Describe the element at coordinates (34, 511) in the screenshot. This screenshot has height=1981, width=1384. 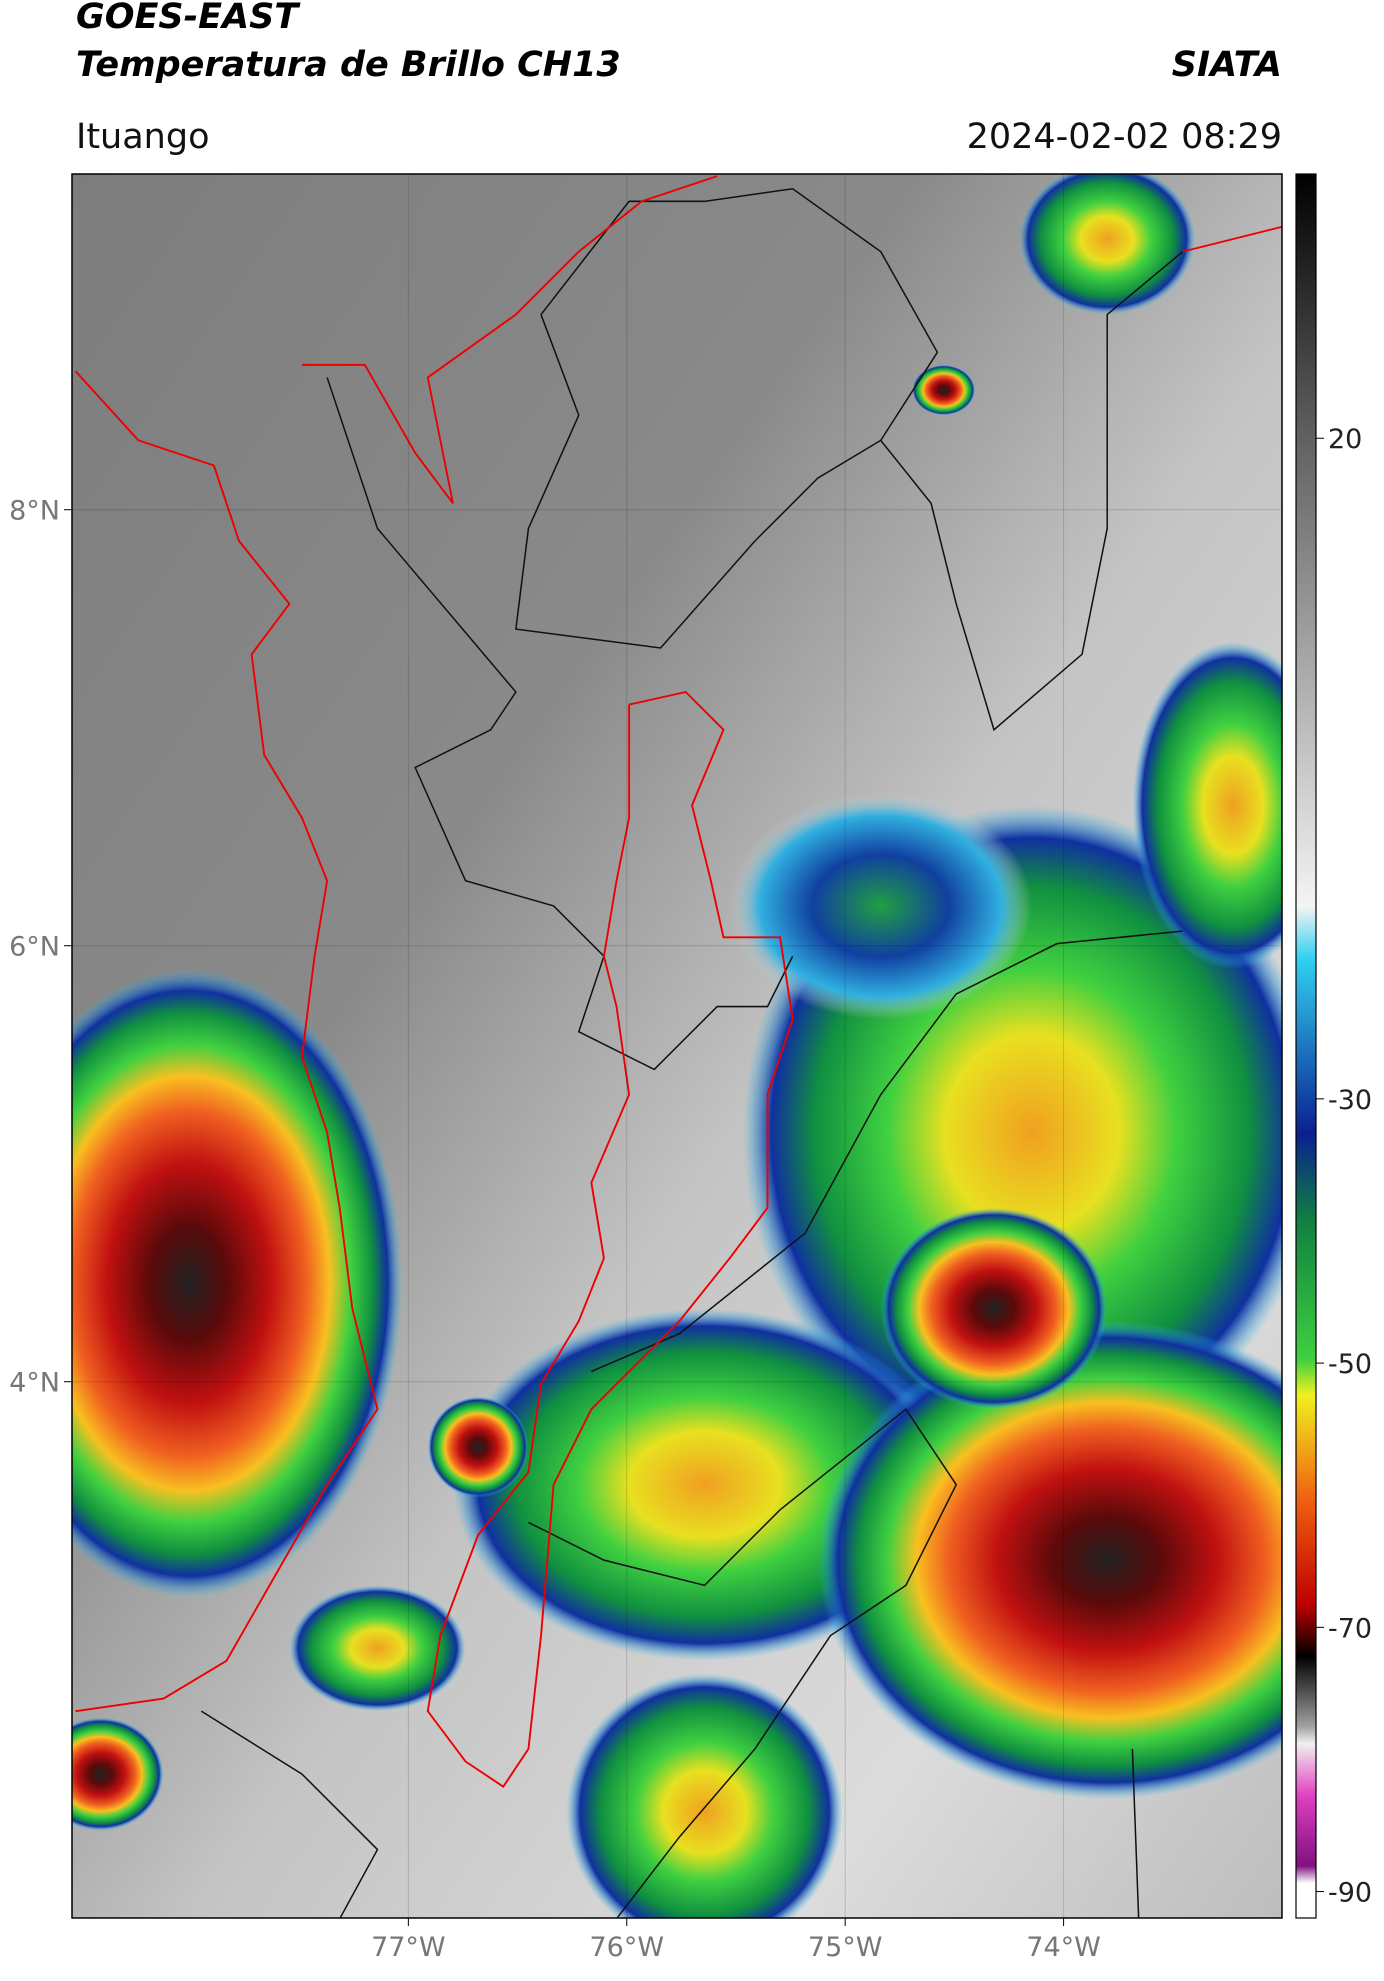
I see `lat-tick-label: 8°N` at that location.